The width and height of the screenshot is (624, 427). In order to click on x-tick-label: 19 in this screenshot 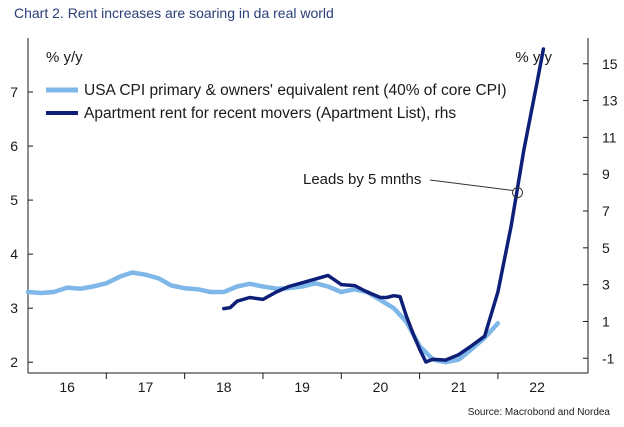, I will do `click(302, 387)`.